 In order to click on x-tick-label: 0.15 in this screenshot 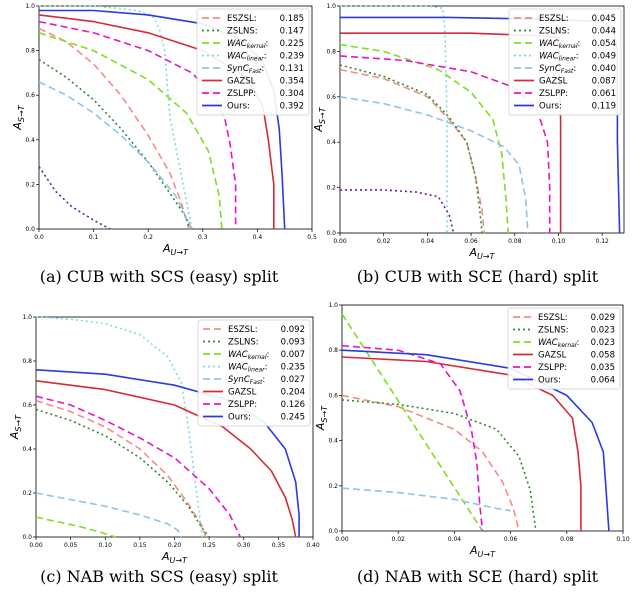, I will do `click(140, 545)`.